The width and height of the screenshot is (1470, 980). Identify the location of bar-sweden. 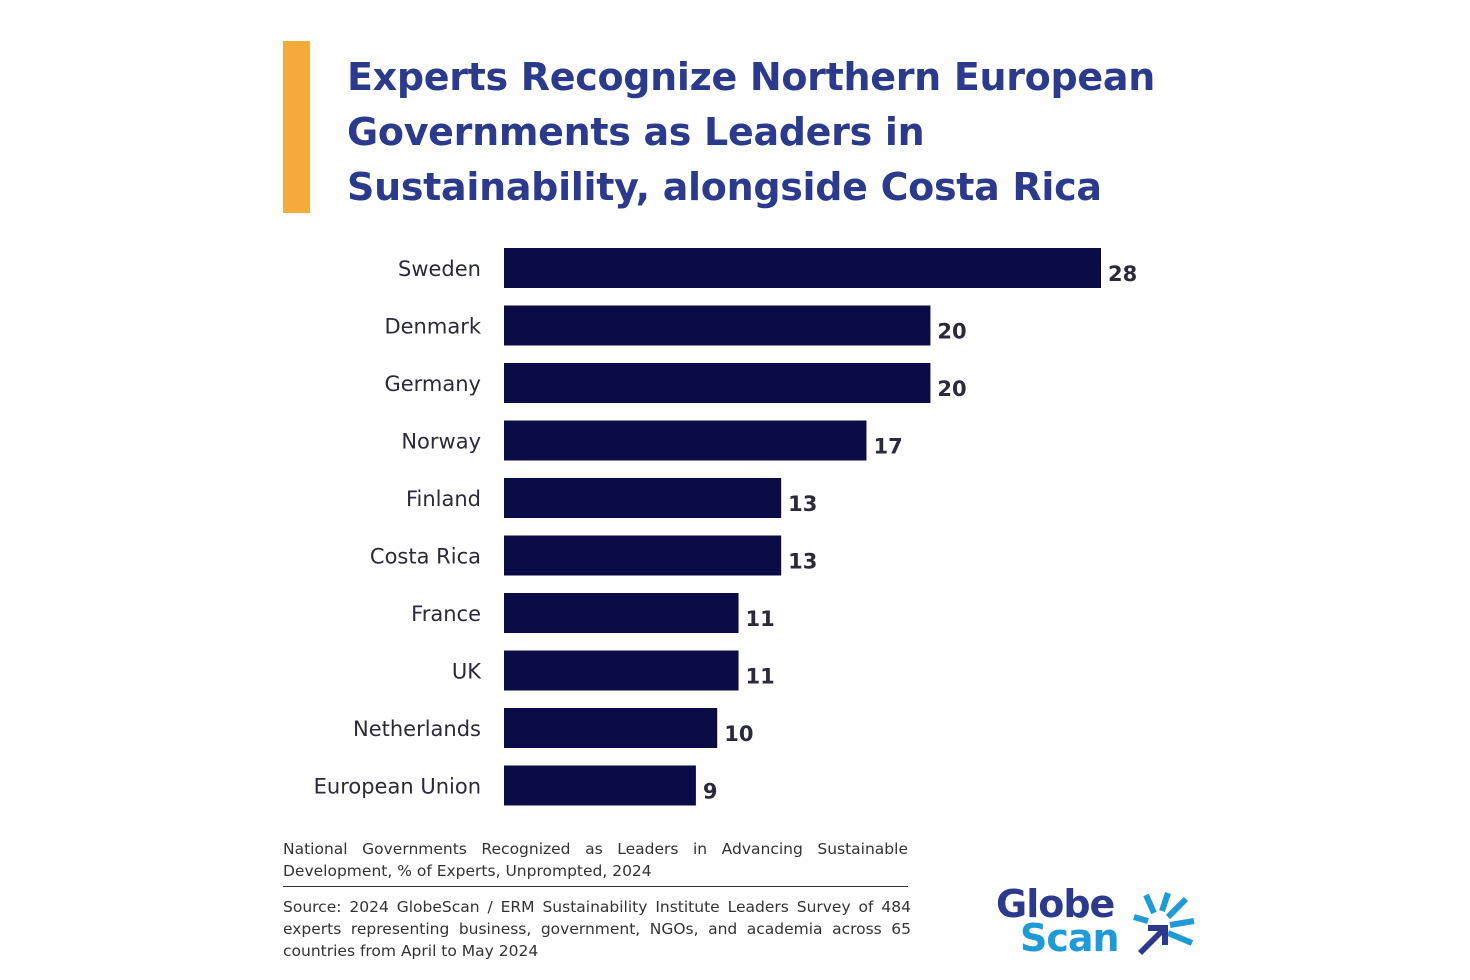
(802, 268).